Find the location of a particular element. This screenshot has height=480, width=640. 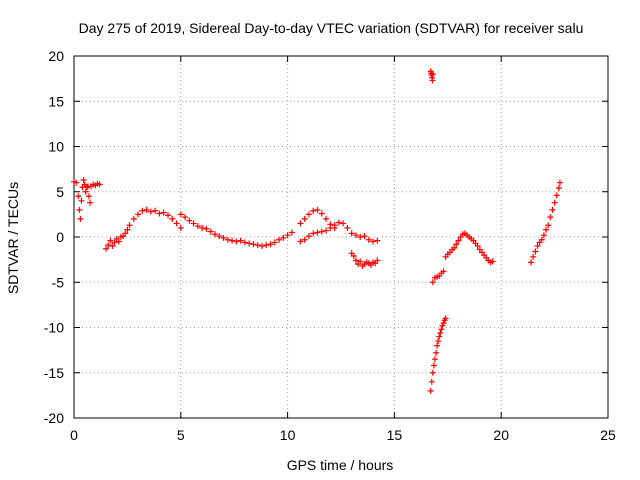

y-tick-label: -15 is located at coordinates (54, 373).